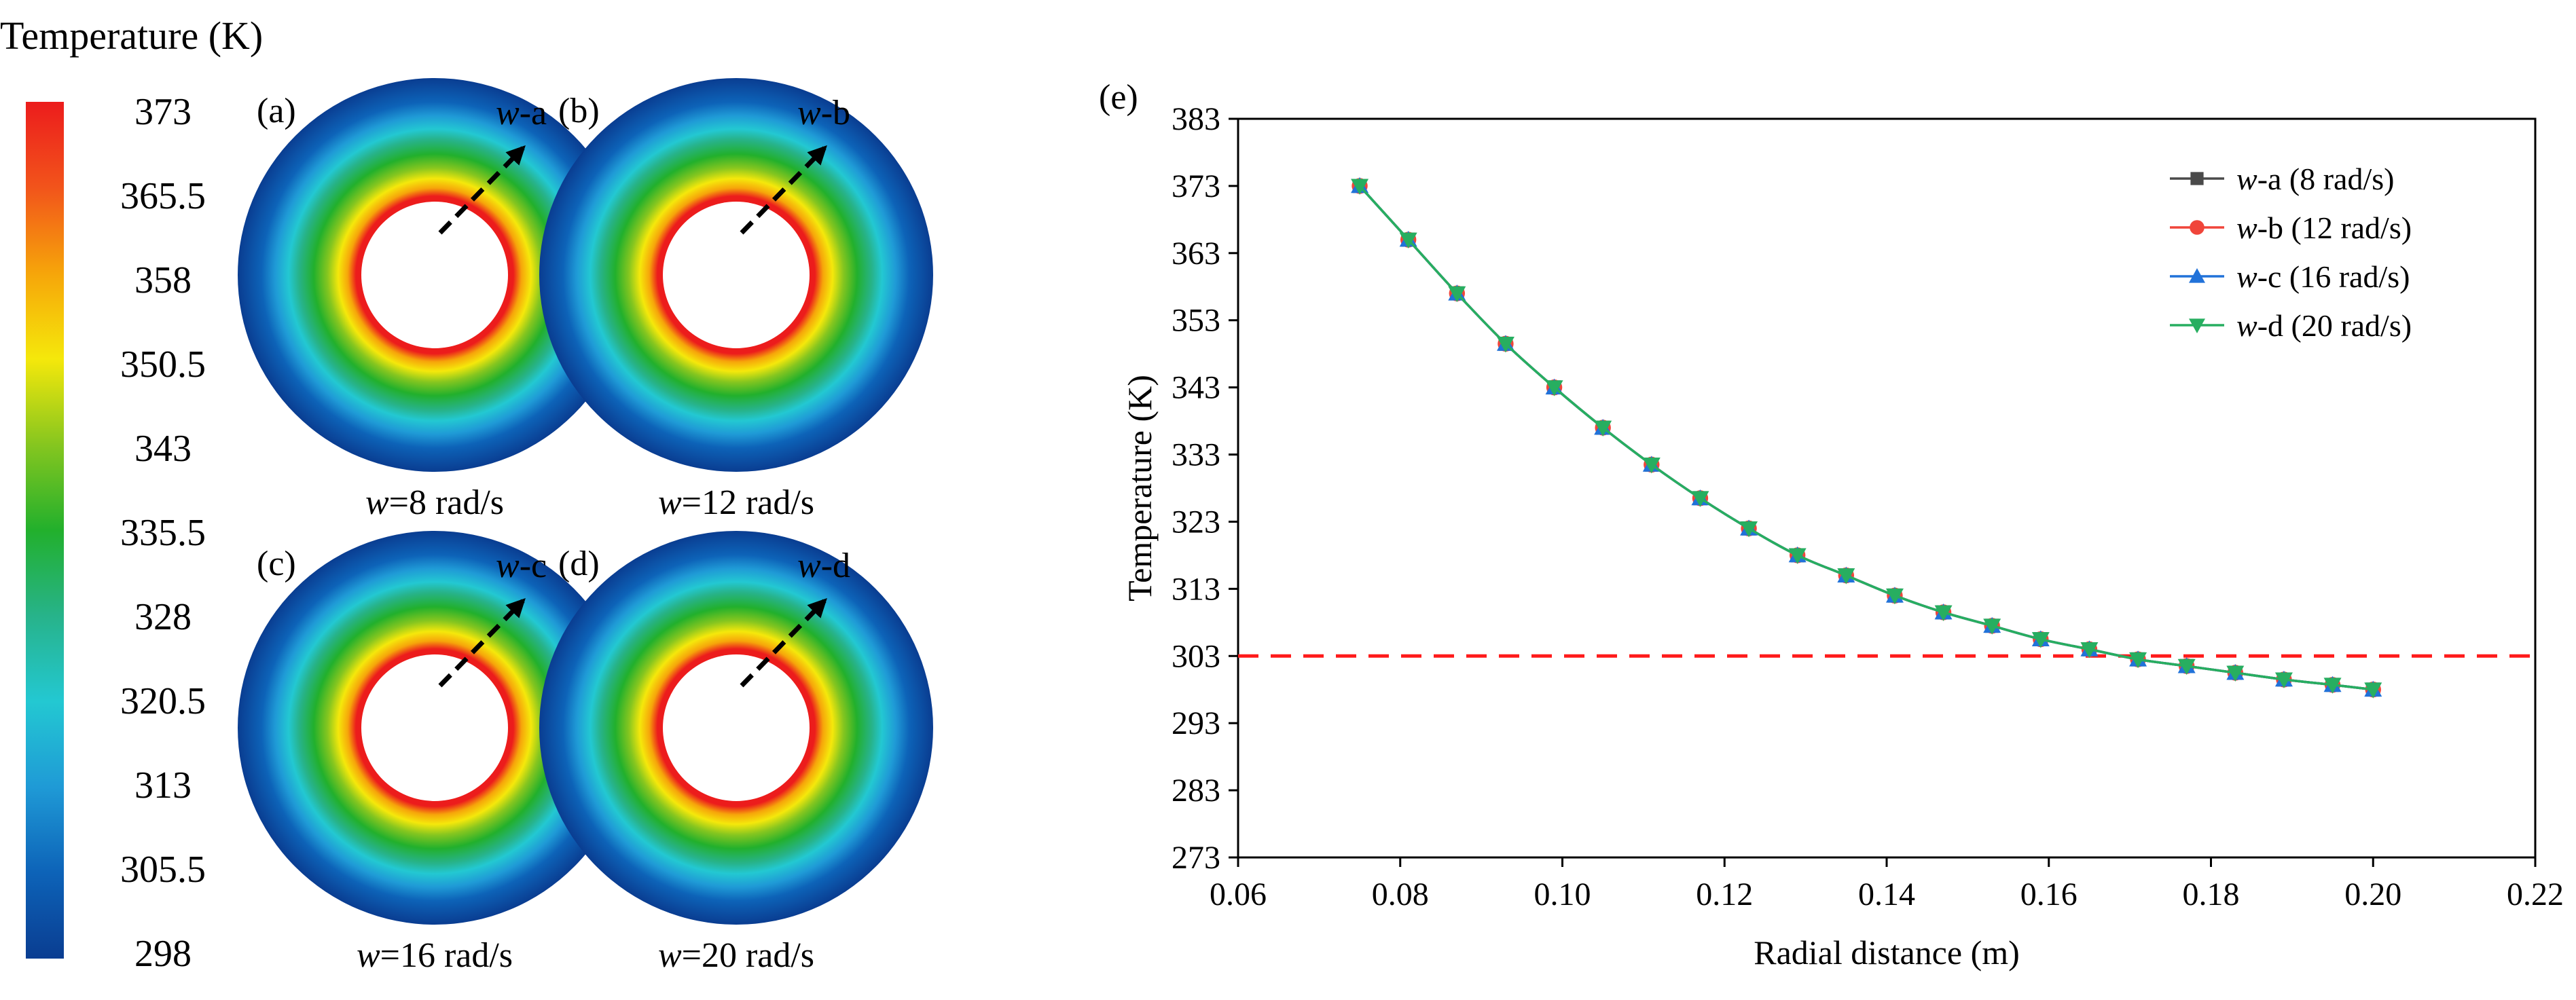 Image resolution: width=2576 pixels, height=1000 pixels. Describe the element at coordinates (163, 365) in the screenshot. I see `colorbar-tick-label: 350.5` at that location.